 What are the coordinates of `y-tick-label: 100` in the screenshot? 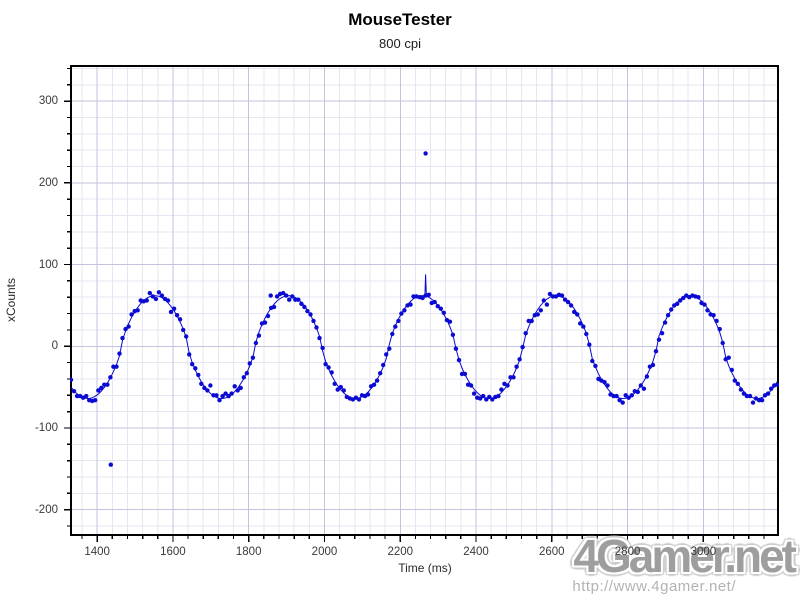 It's located at (48, 264).